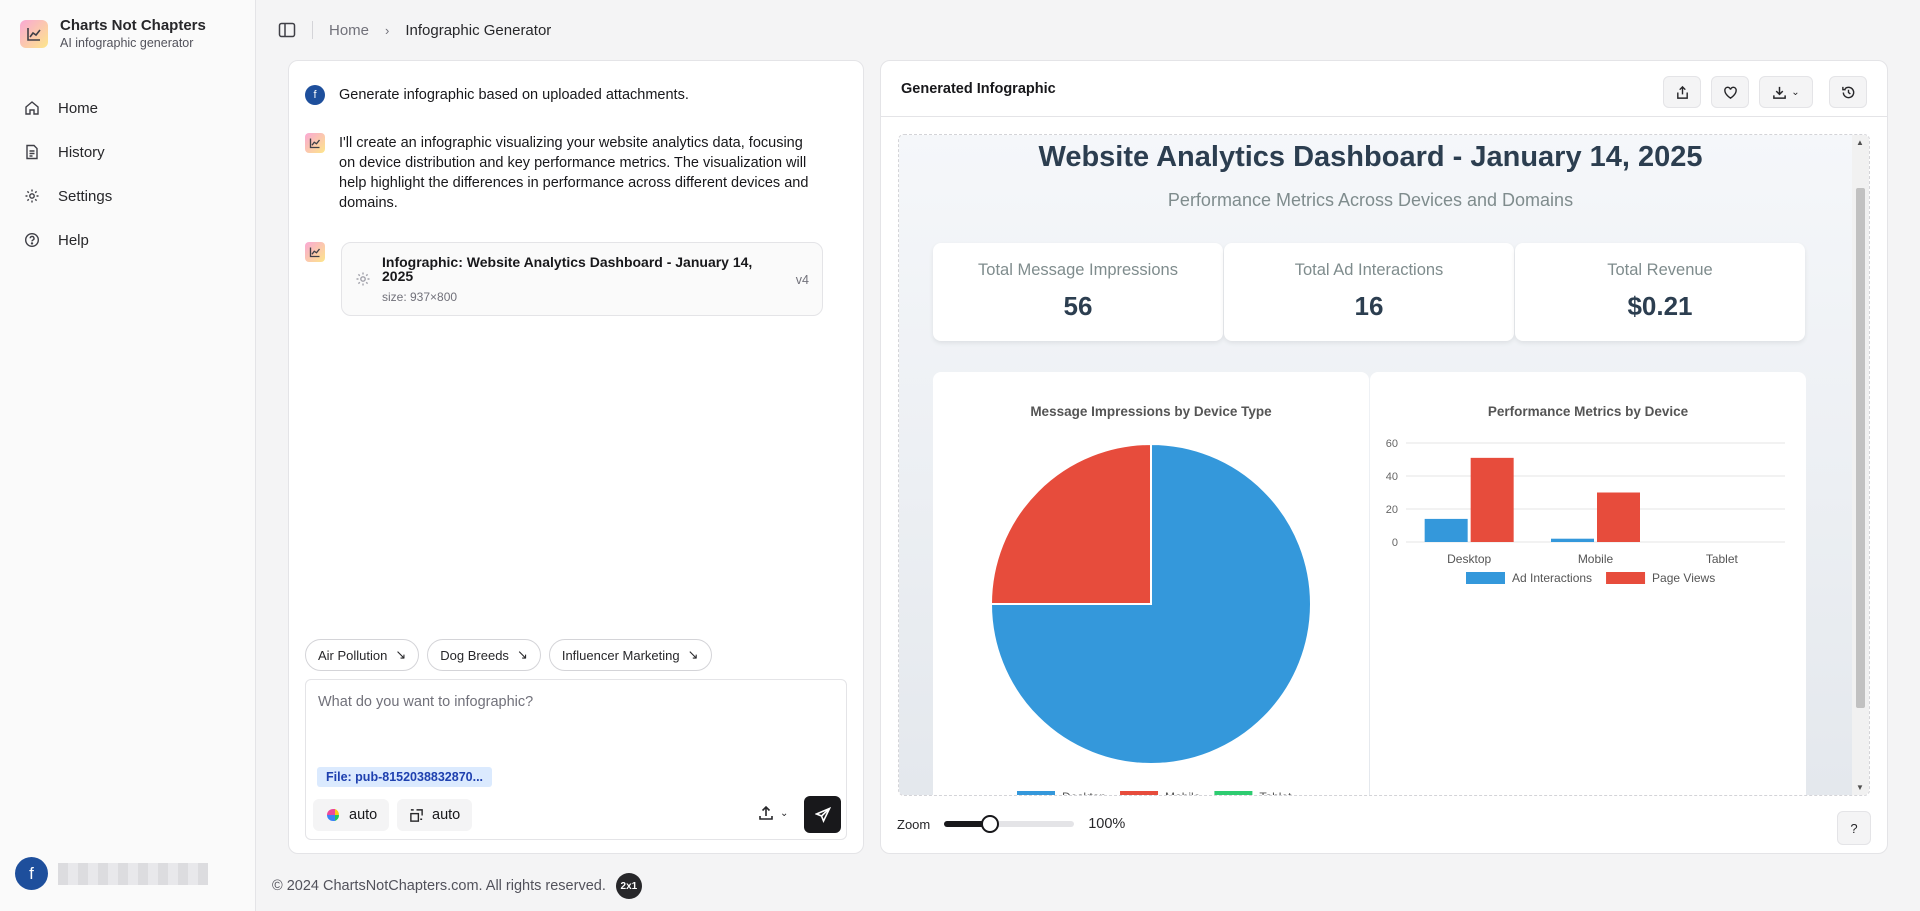 This screenshot has width=1920, height=911. I want to click on kpi-card: Total Revenue $0.21, so click(1660, 292).